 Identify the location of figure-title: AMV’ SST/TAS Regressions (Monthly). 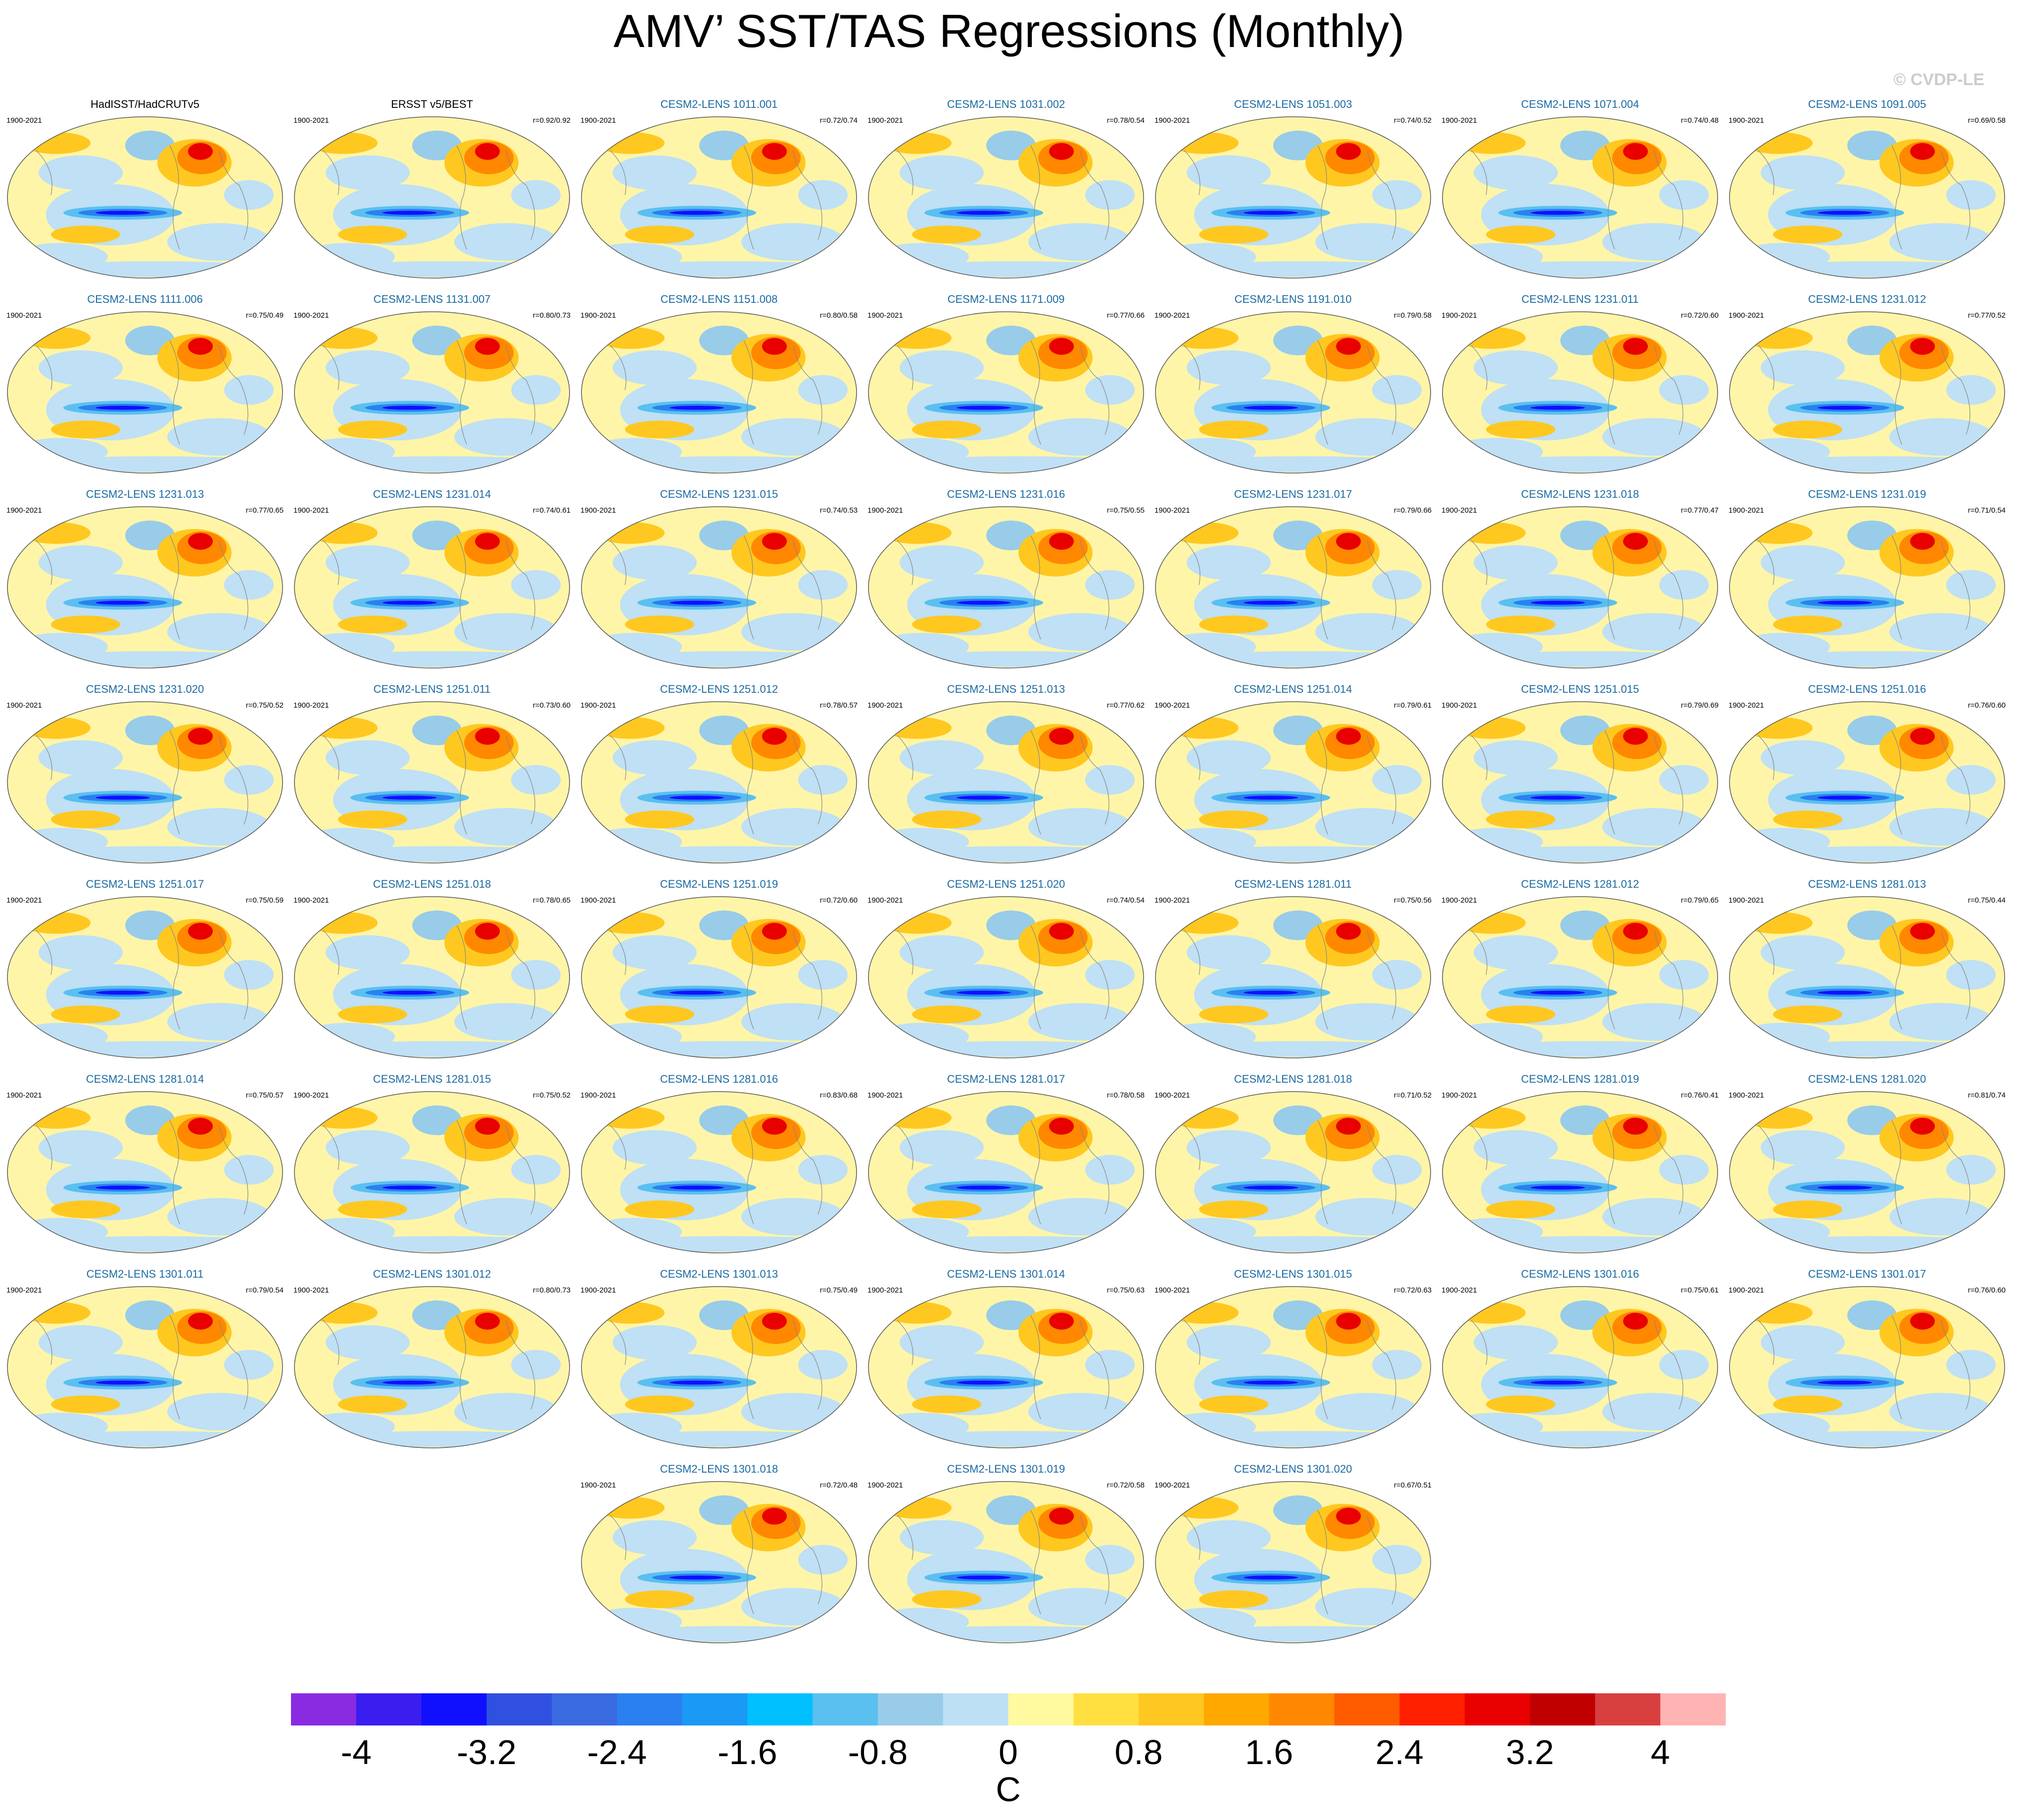
(1009, 31).